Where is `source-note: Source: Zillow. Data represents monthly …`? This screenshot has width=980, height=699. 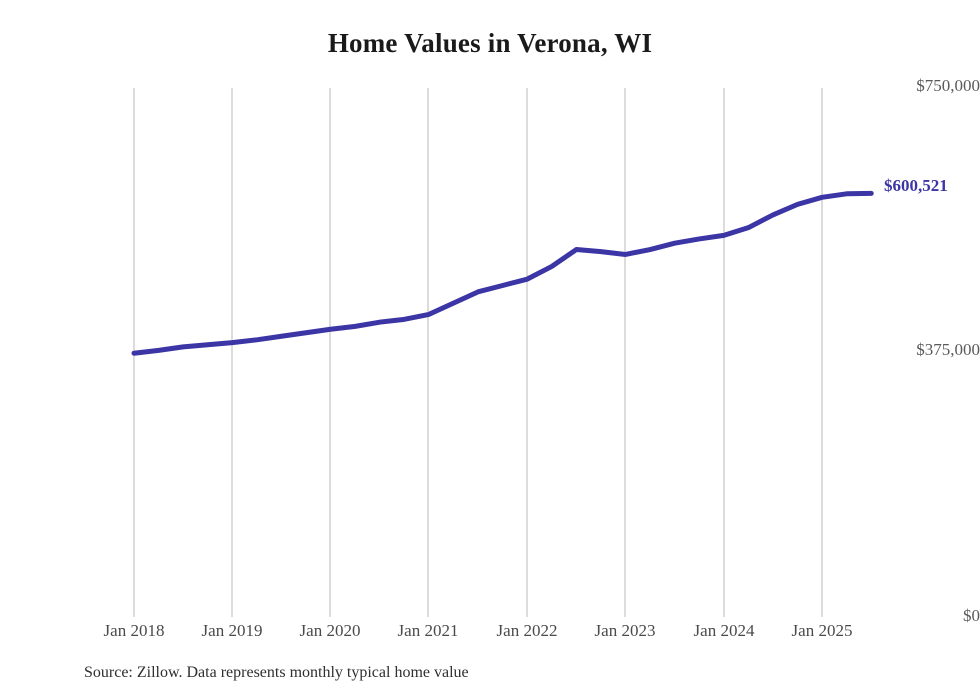
source-note: Source: Zillow. Data represents monthly … is located at coordinates (276, 672).